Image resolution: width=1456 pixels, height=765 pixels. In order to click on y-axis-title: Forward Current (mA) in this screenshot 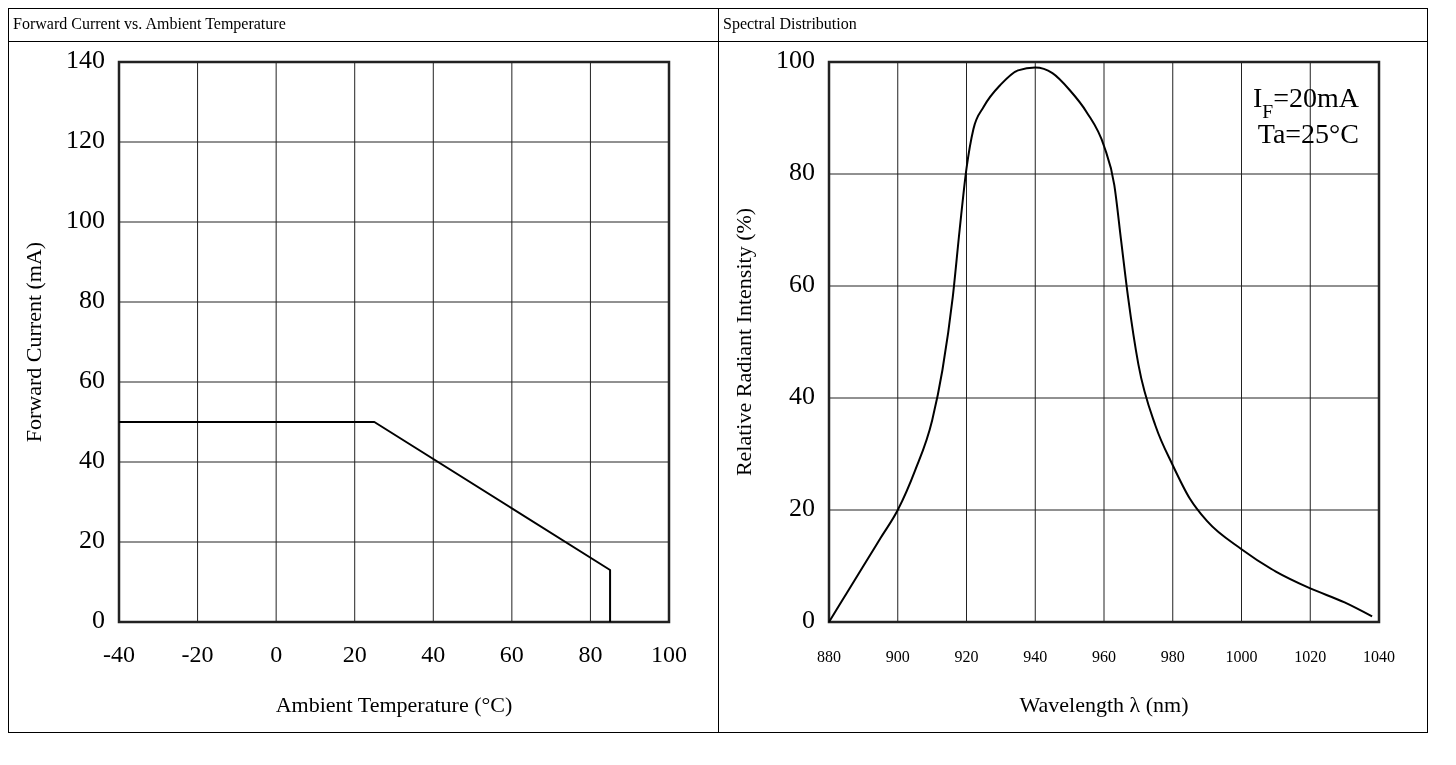, I will do `click(33, 342)`.